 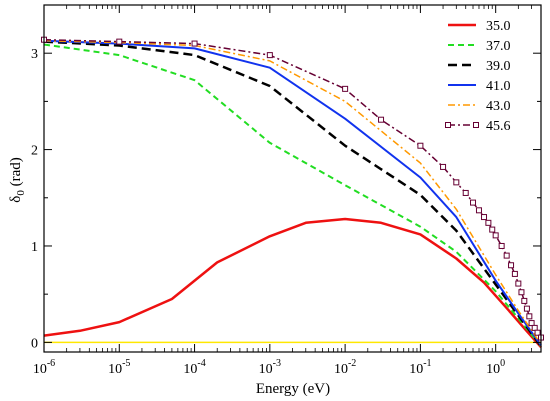 I want to click on legend-label: 37.0, so click(x=498, y=46).